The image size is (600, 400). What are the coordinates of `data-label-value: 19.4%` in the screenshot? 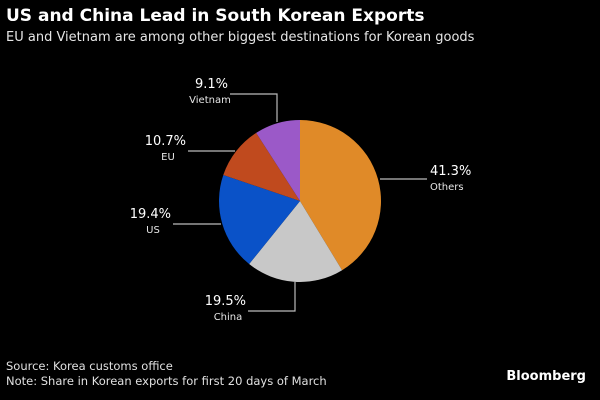 It's located at (150, 214).